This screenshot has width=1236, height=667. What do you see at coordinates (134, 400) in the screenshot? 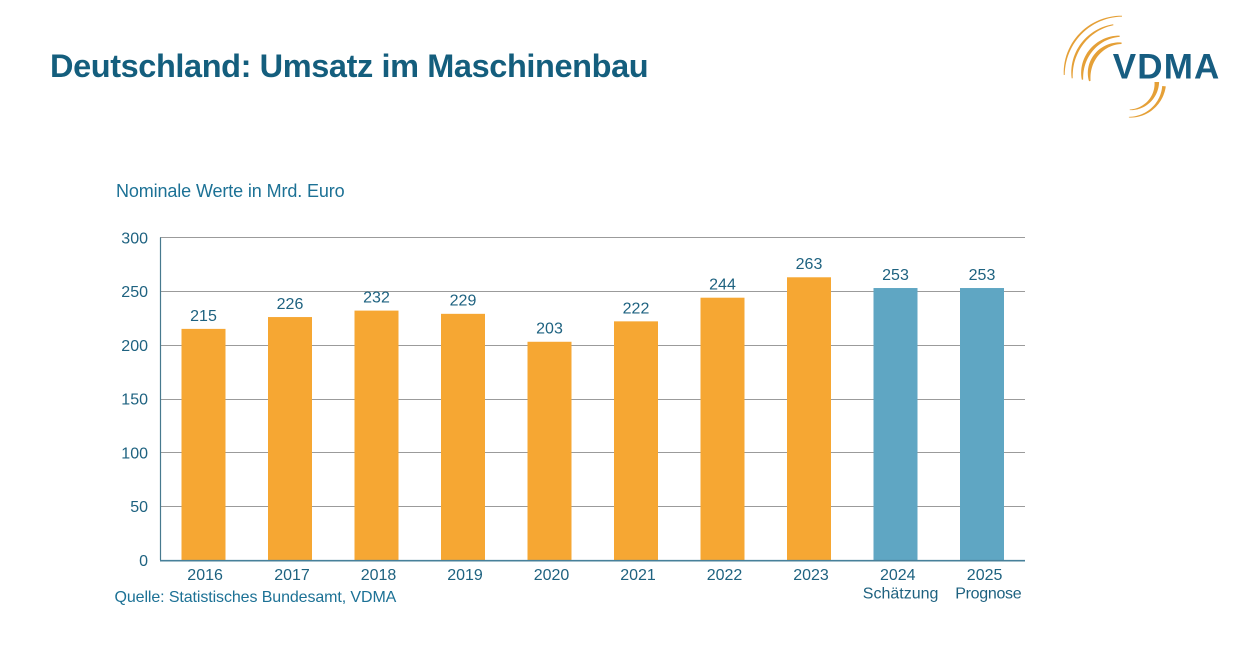
I see `svg-text: 150` at bounding box center [134, 400].